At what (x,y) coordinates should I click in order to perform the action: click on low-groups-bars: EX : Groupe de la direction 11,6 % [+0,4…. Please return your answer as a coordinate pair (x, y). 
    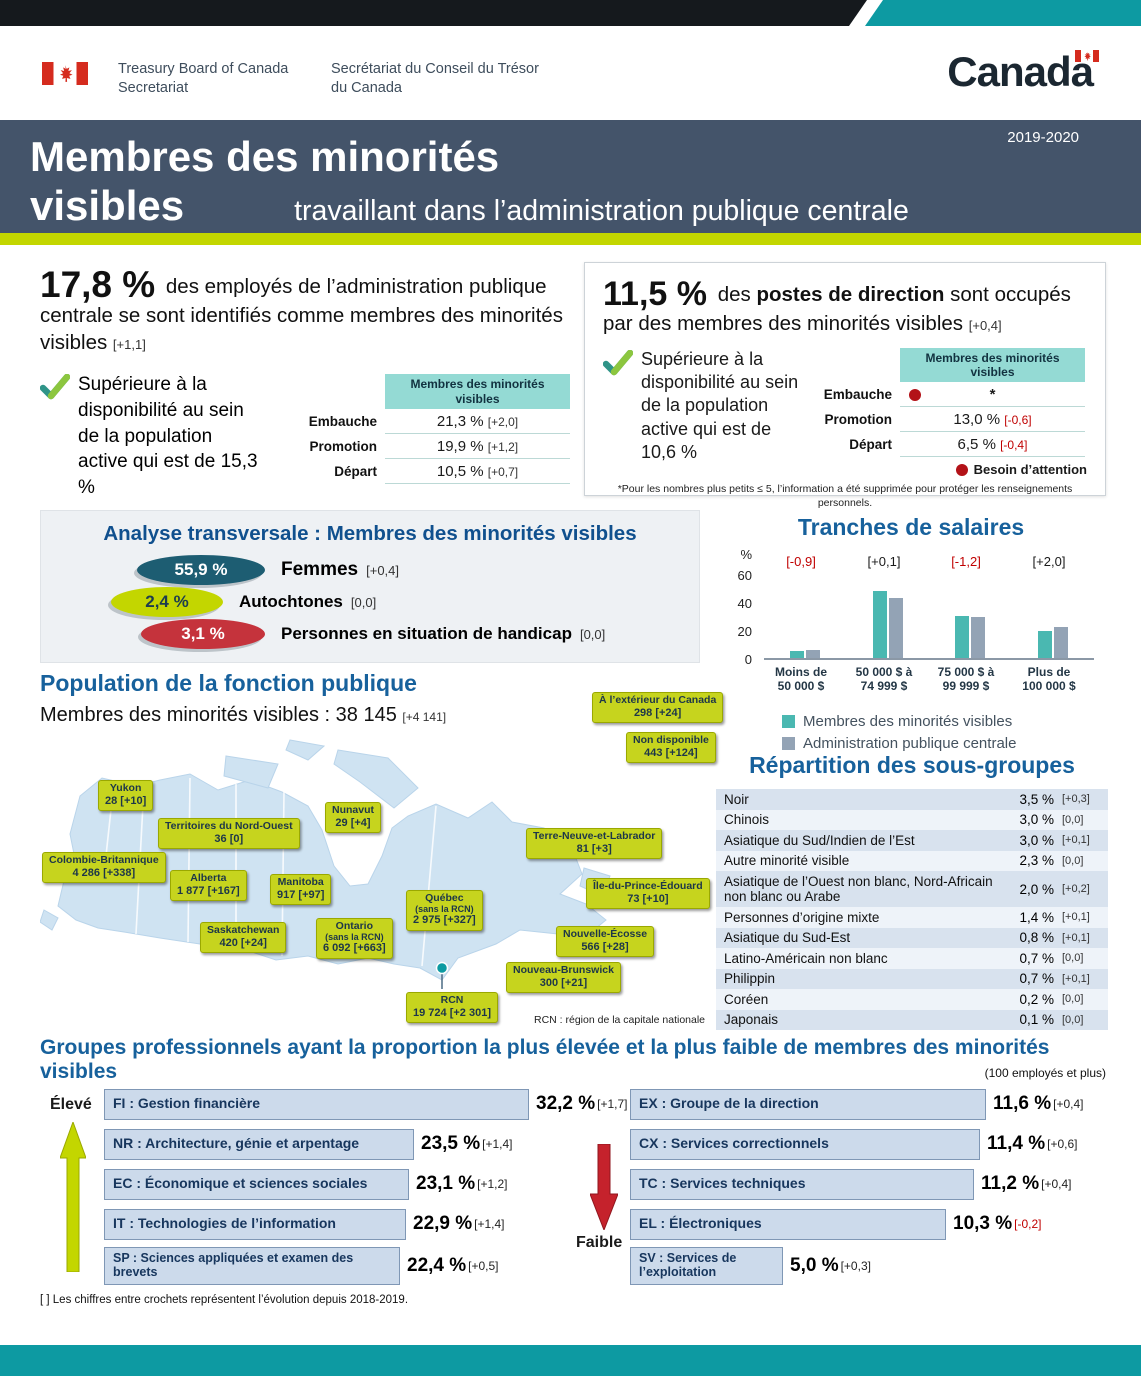
    Looking at the image, I should click on (869, 1186).